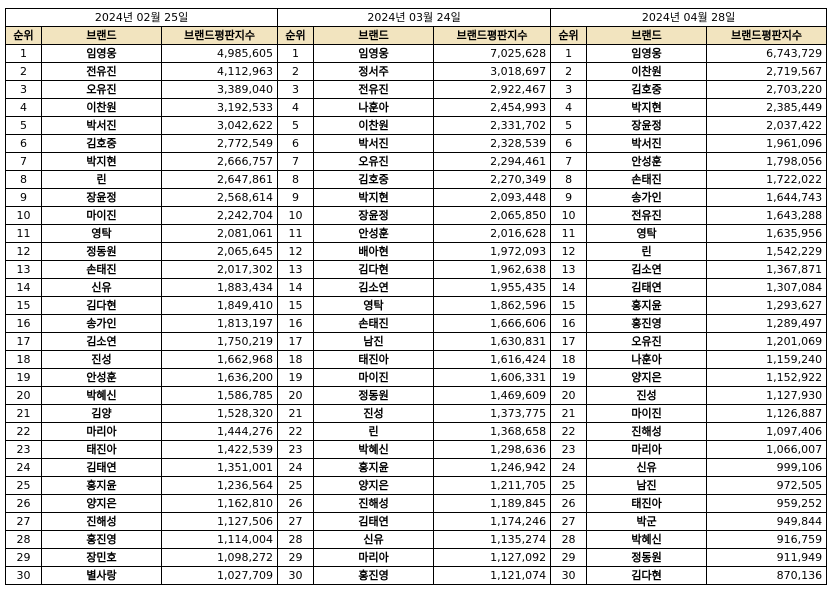 The height and width of the screenshot is (591, 830). Describe the element at coordinates (414, 449) in the screenshot. I see `table-row: 23 박혜신 1,298,636` at that location.